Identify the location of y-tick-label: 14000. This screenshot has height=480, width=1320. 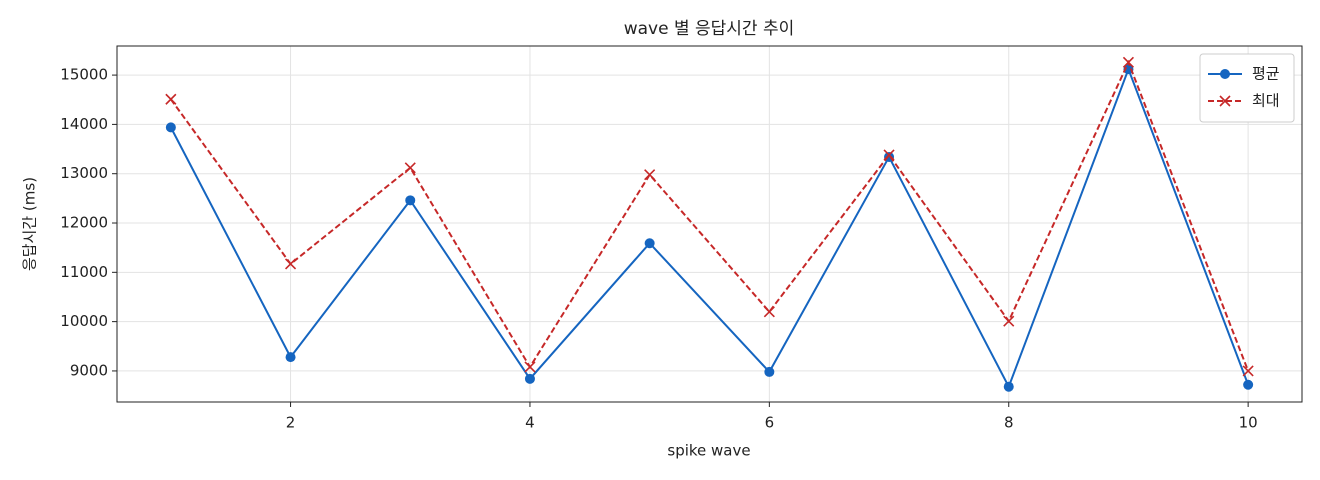
(84, 124).